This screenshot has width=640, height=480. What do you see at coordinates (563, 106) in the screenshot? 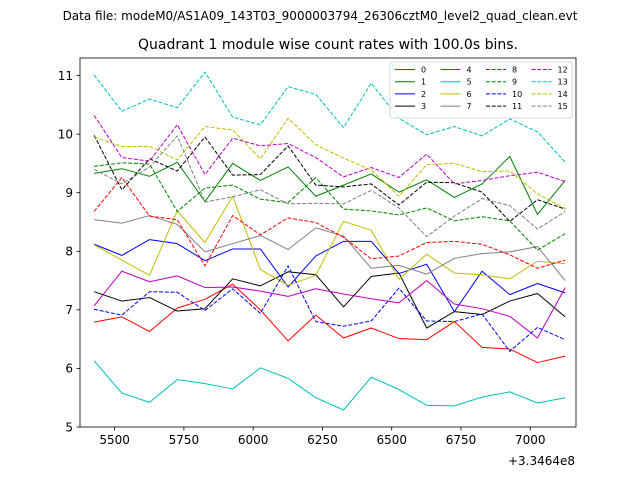
I see `legend-label-15: 15` at bounding box center [563, 106].